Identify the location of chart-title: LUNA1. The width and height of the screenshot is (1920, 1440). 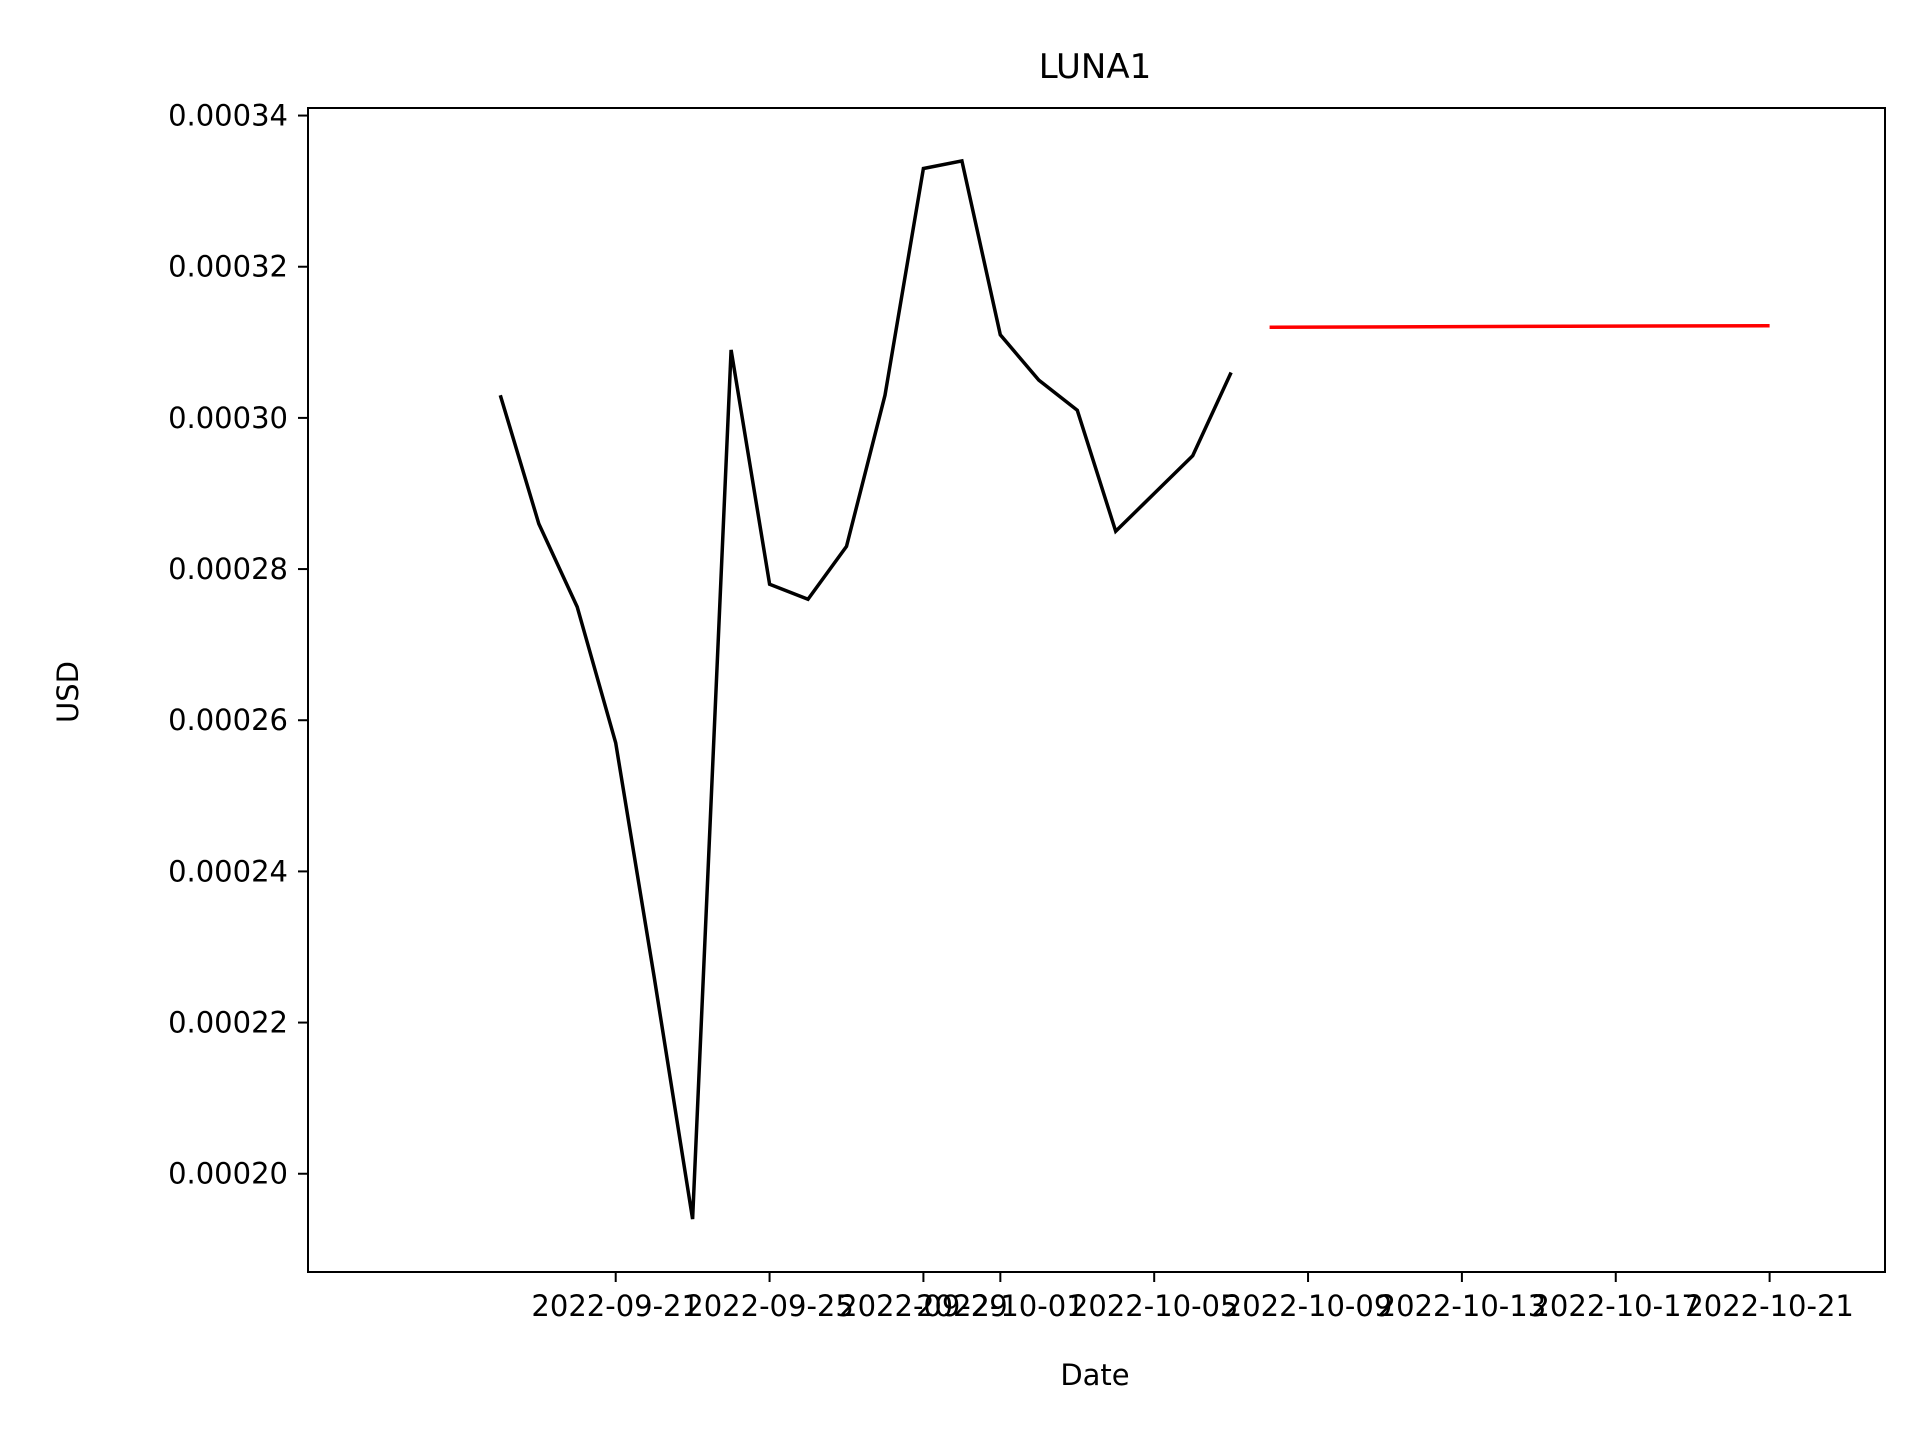
(1095, 67).